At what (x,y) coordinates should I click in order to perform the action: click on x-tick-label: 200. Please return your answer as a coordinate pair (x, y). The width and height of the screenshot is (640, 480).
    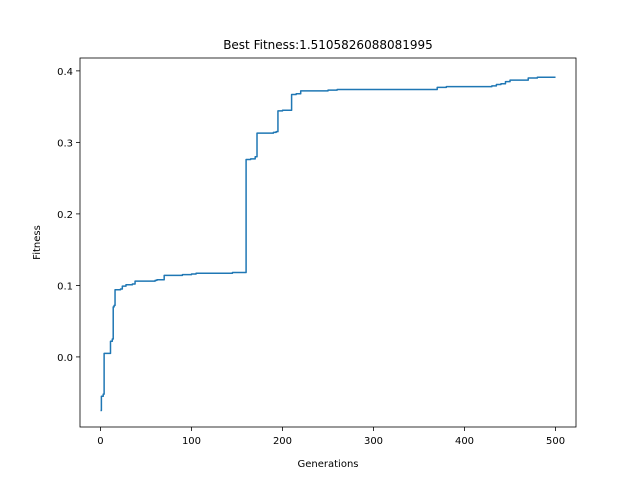
    Looking at the image, I should click on (282, 441).